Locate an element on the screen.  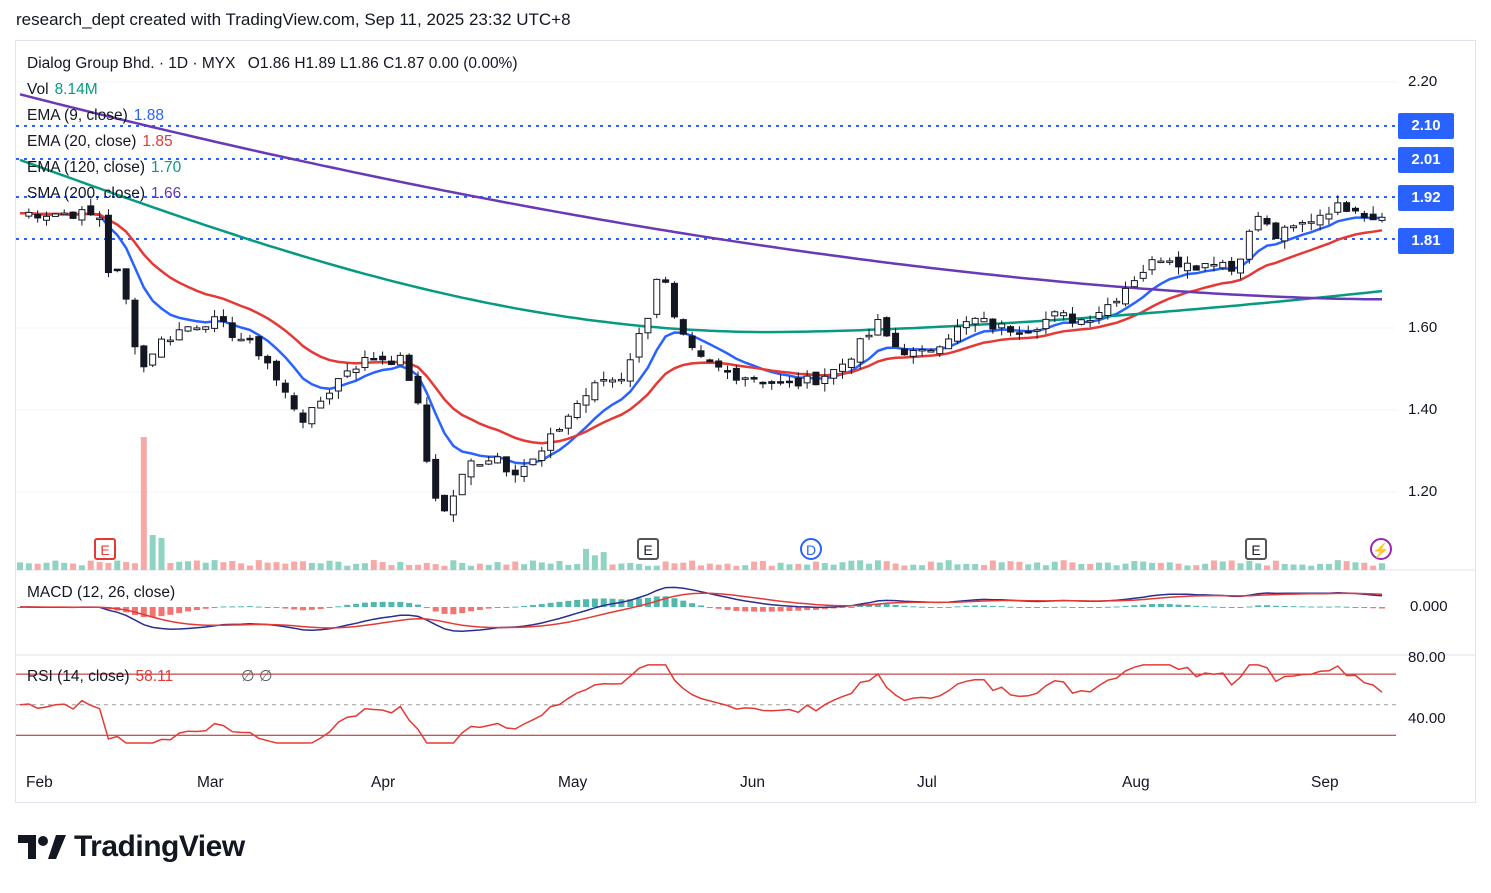
level-box-1.92: 1.92 is located at coordinates (1426, 198).